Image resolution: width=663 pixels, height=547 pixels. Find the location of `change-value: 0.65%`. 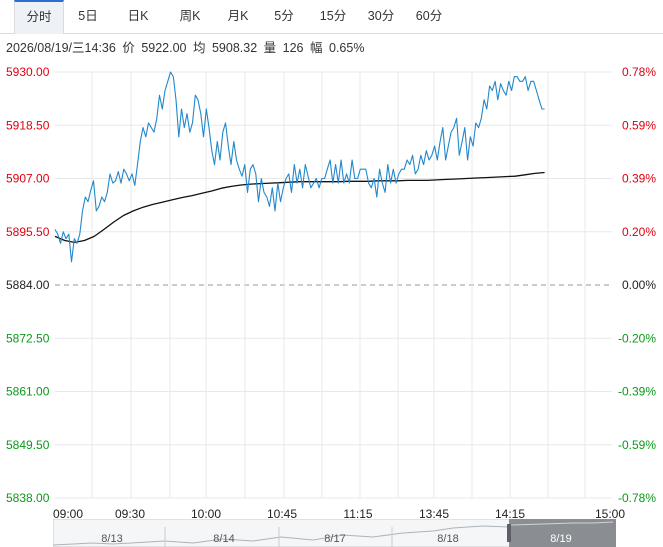

change-value: 0.65% is located at coordinates (347, 48).